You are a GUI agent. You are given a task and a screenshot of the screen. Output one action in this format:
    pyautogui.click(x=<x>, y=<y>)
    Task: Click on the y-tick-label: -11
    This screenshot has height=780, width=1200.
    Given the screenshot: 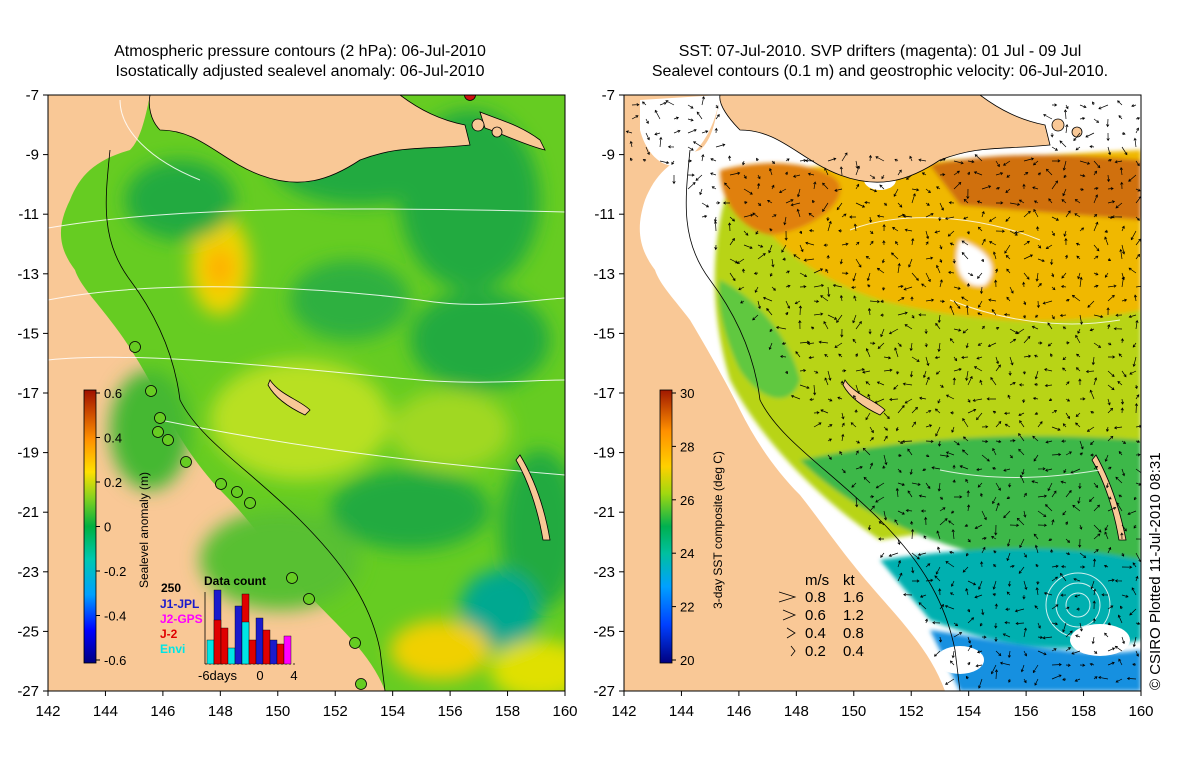 What is the action you would take?
    pyautogui.click(x=604, y=214)
    